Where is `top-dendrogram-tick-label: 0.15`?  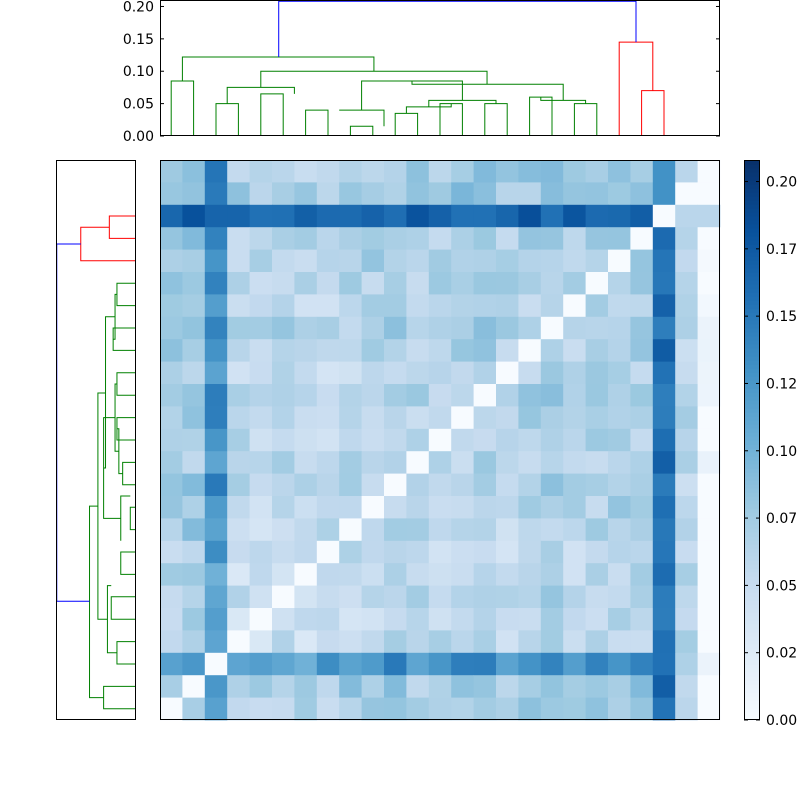
top-dendrogram-tick-label: 0.15 is located at coordinates (138, 40).